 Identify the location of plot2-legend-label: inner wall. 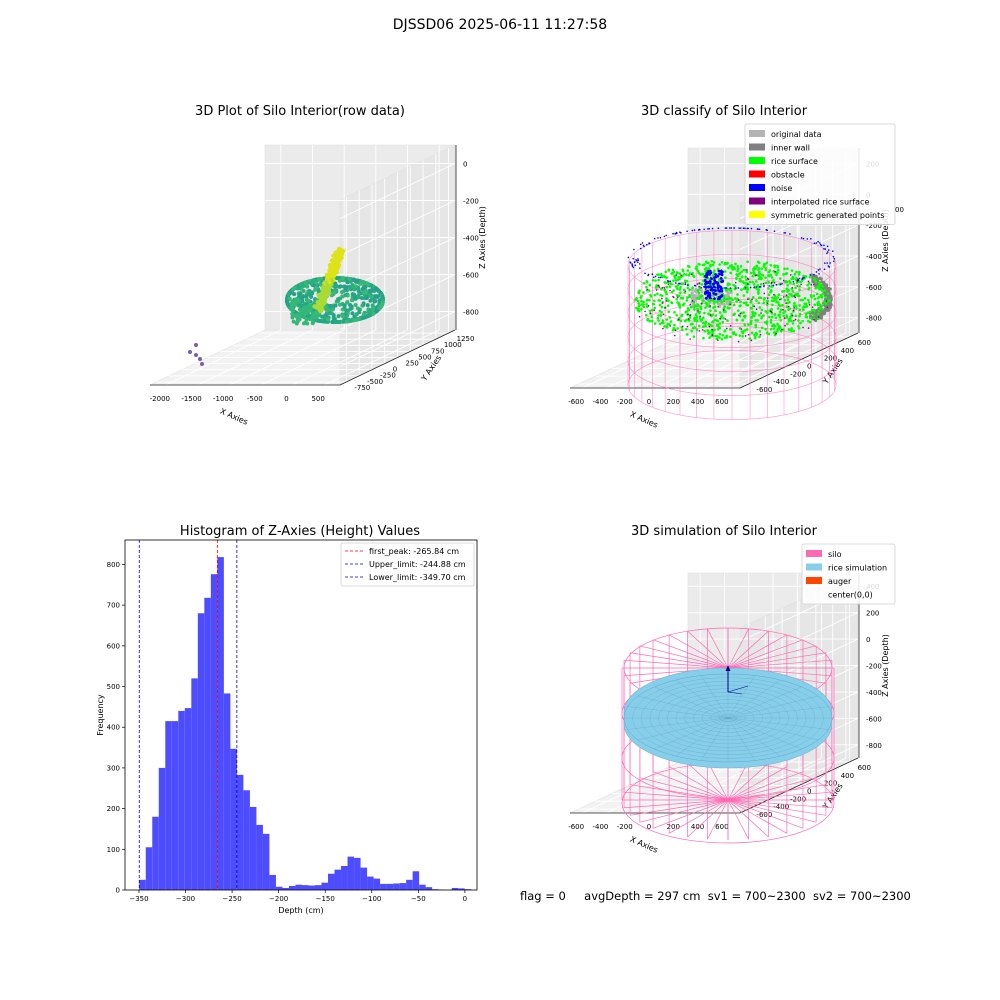
(790, 148).